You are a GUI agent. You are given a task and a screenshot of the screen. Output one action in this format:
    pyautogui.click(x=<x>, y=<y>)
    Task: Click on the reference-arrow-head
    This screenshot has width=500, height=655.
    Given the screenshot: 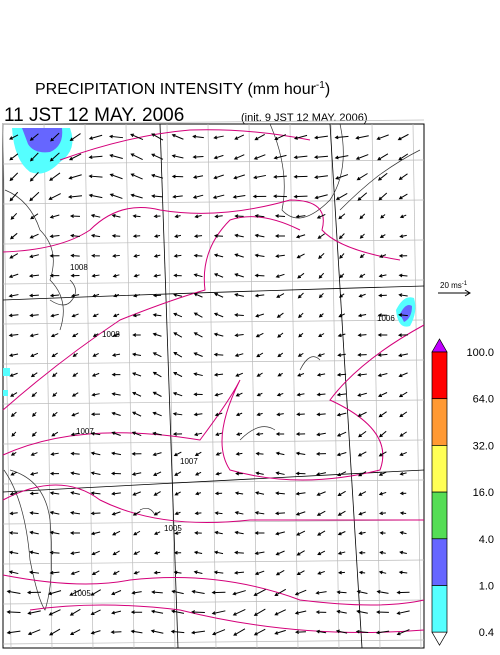 What is the action you would take?
    pyautogui.click(x=467, y=293)
    